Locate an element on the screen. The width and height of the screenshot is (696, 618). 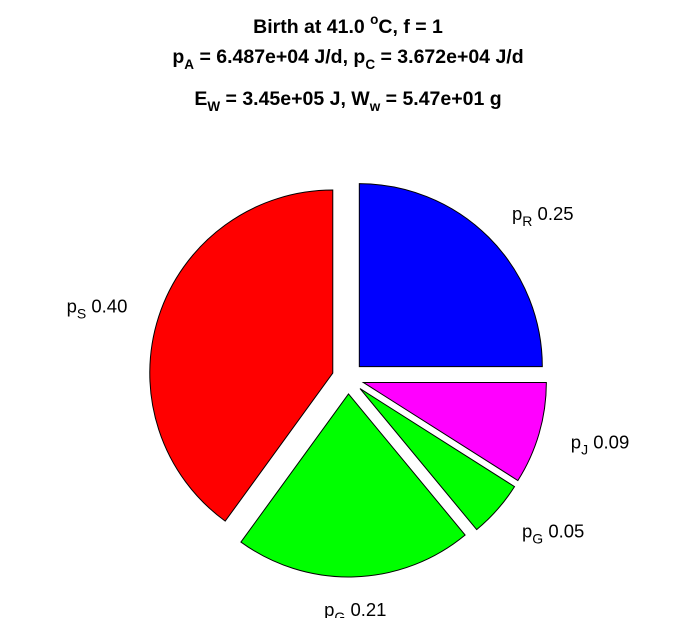
slice-label-pR-0.25: pR 0.25 is located at coordinates (543, 216).